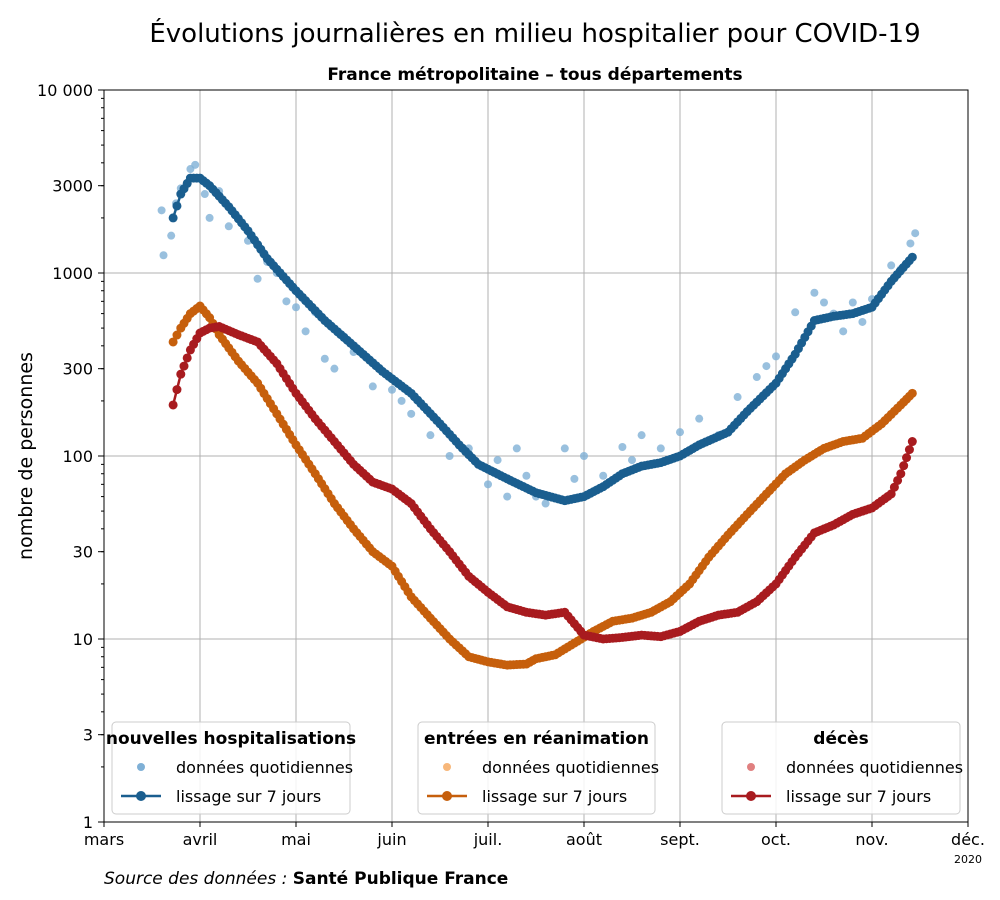 This screenshot has width=1000, height=900. I want to click on y-tick-label: 1, so click(88, 822).